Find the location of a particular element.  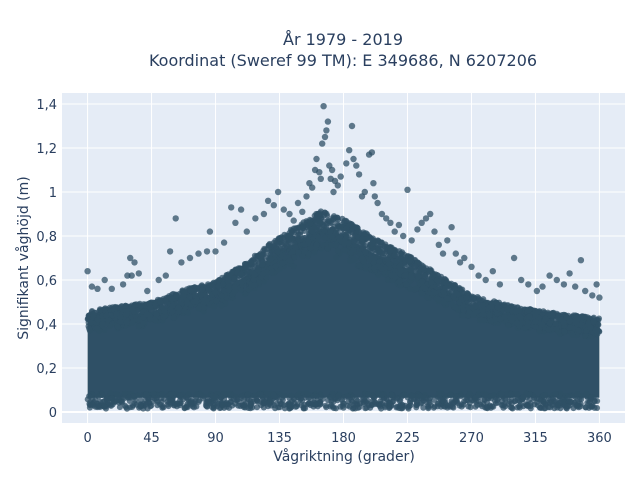

y-tick-label: 0,6 is located at coordinates (46, 281).